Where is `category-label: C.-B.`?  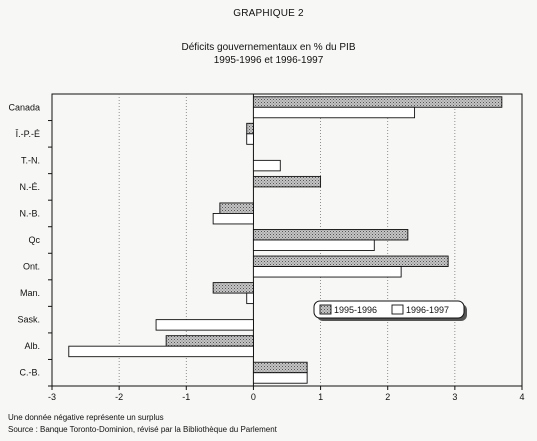 category-label: C.-B. is located at coordinates (29, 373).